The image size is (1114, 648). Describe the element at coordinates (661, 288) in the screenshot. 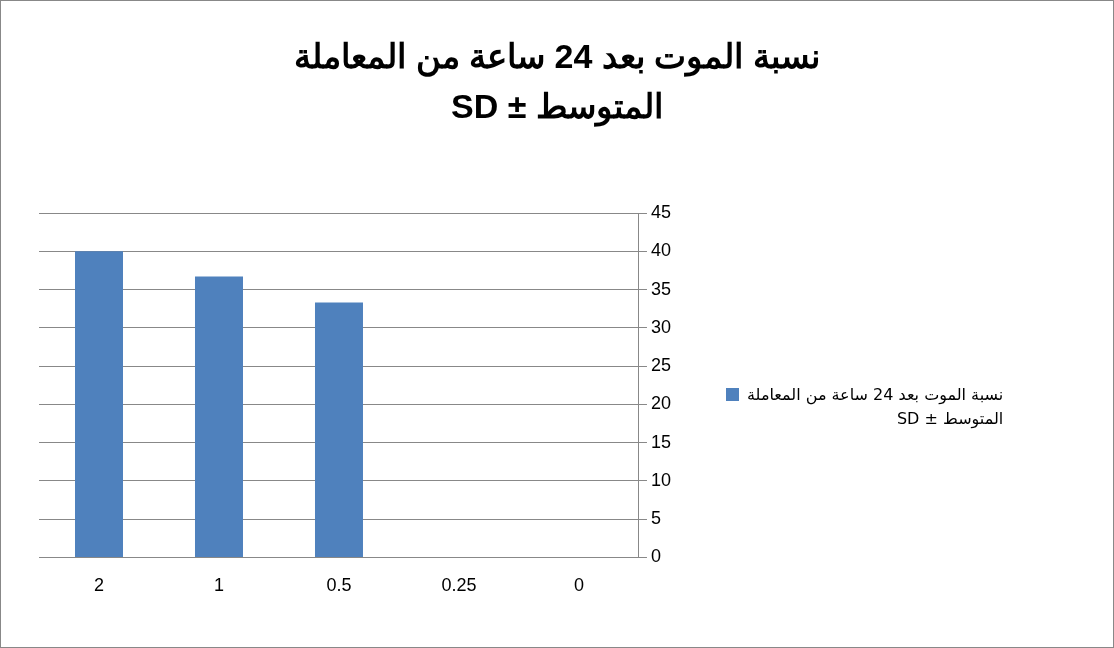

I see `y-tick-label: 35` at that location.